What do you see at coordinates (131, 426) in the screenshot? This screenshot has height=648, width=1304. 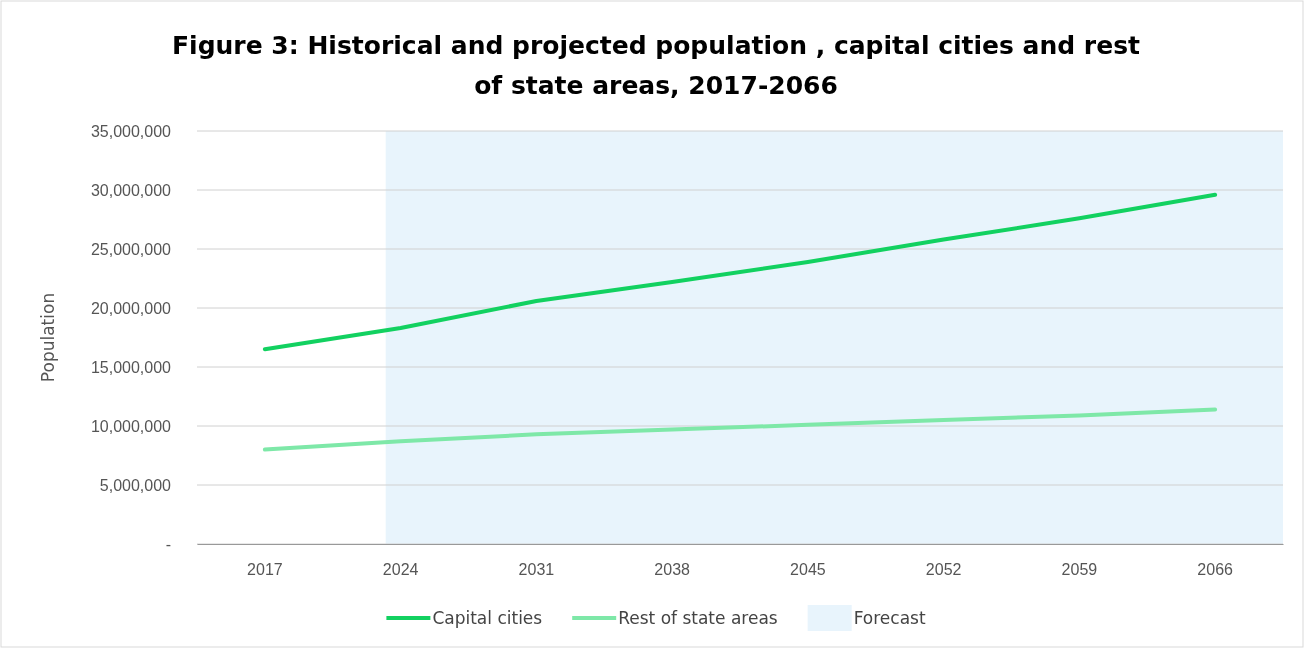 I see `y-tick-label: 10,000,000` at bounding box center [131, 426].